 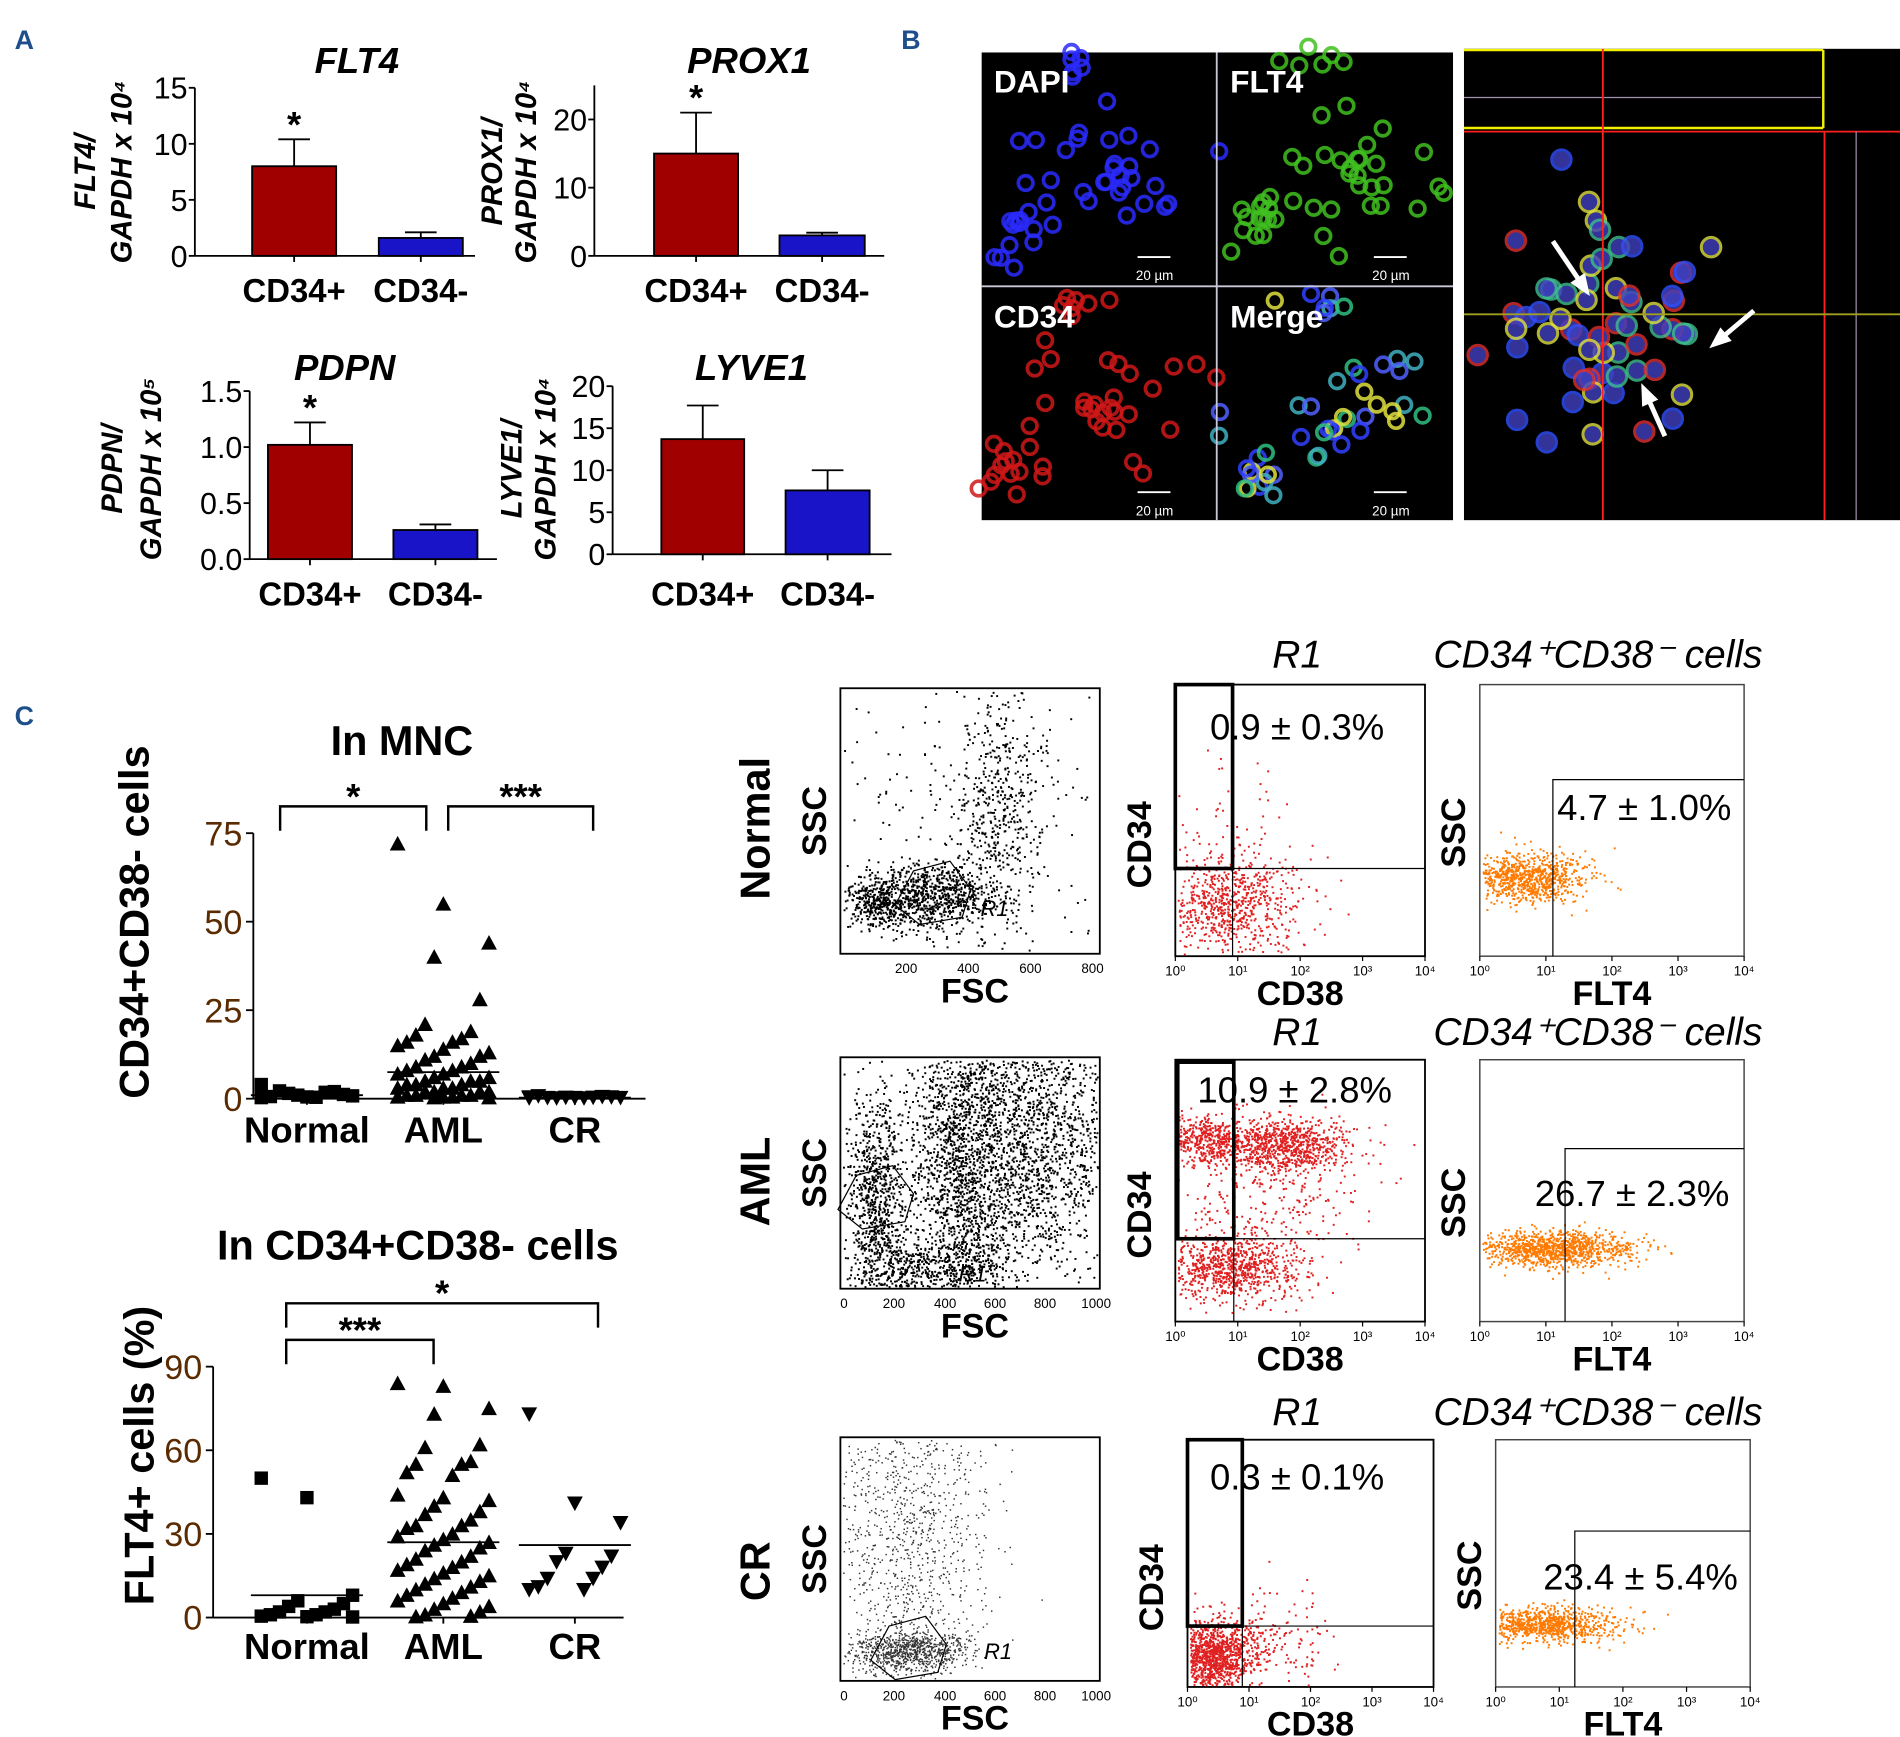 I want to click on bar, so click(x=420, y=247).